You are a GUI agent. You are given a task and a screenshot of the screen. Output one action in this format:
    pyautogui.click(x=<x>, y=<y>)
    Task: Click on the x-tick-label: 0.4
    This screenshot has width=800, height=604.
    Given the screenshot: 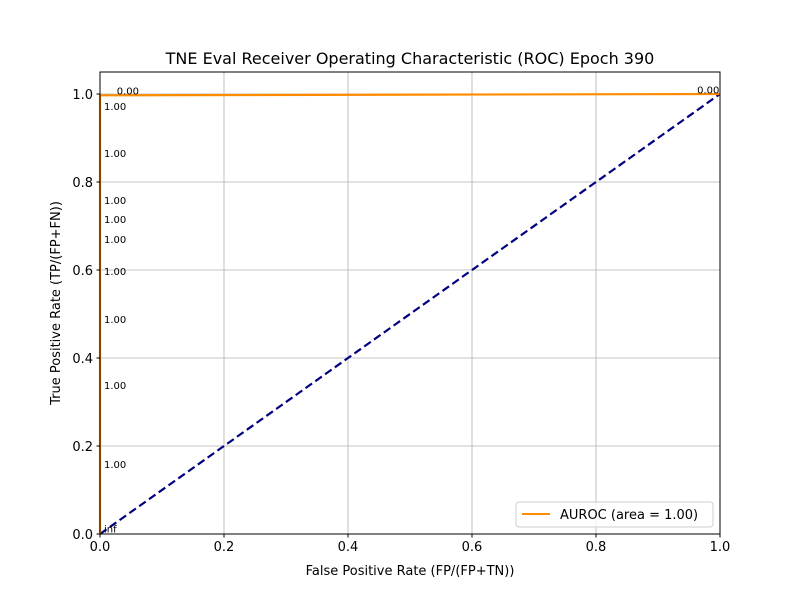 What is the action you would take?
    pyautogui.click(x=348, y=547)
    